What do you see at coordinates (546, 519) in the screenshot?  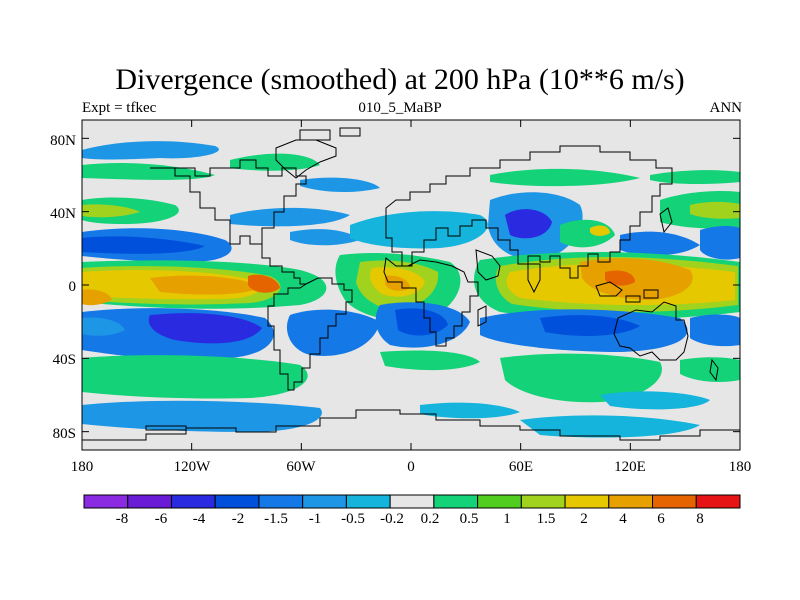 I see `colorbar-label: 1.5` at bounding box center [546, 519].